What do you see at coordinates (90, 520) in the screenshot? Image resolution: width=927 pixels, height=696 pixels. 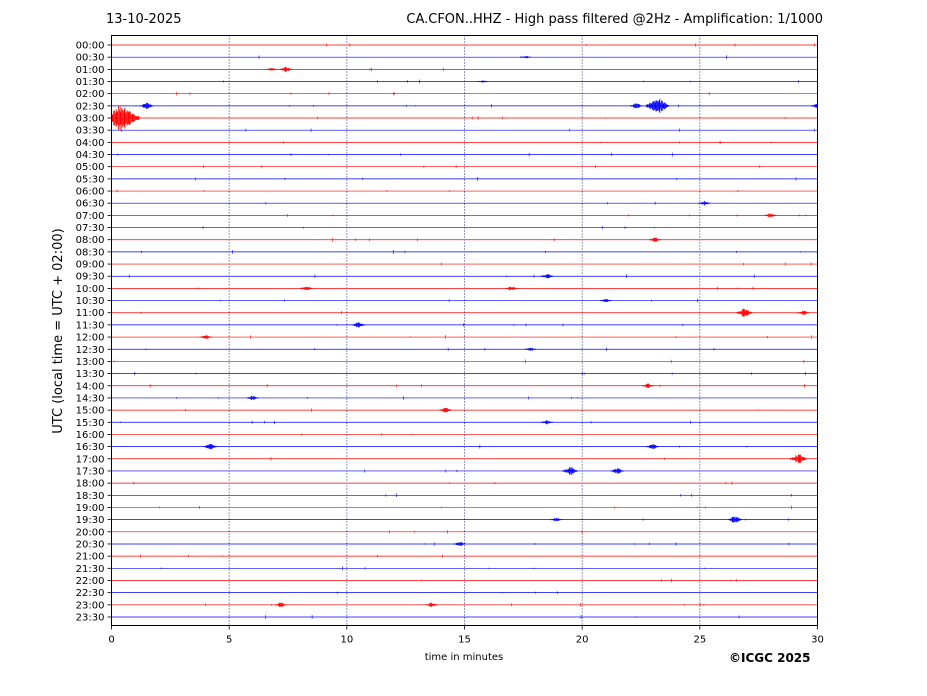 I see `ytick-label: 19:30` at bounding box center [90, 520].